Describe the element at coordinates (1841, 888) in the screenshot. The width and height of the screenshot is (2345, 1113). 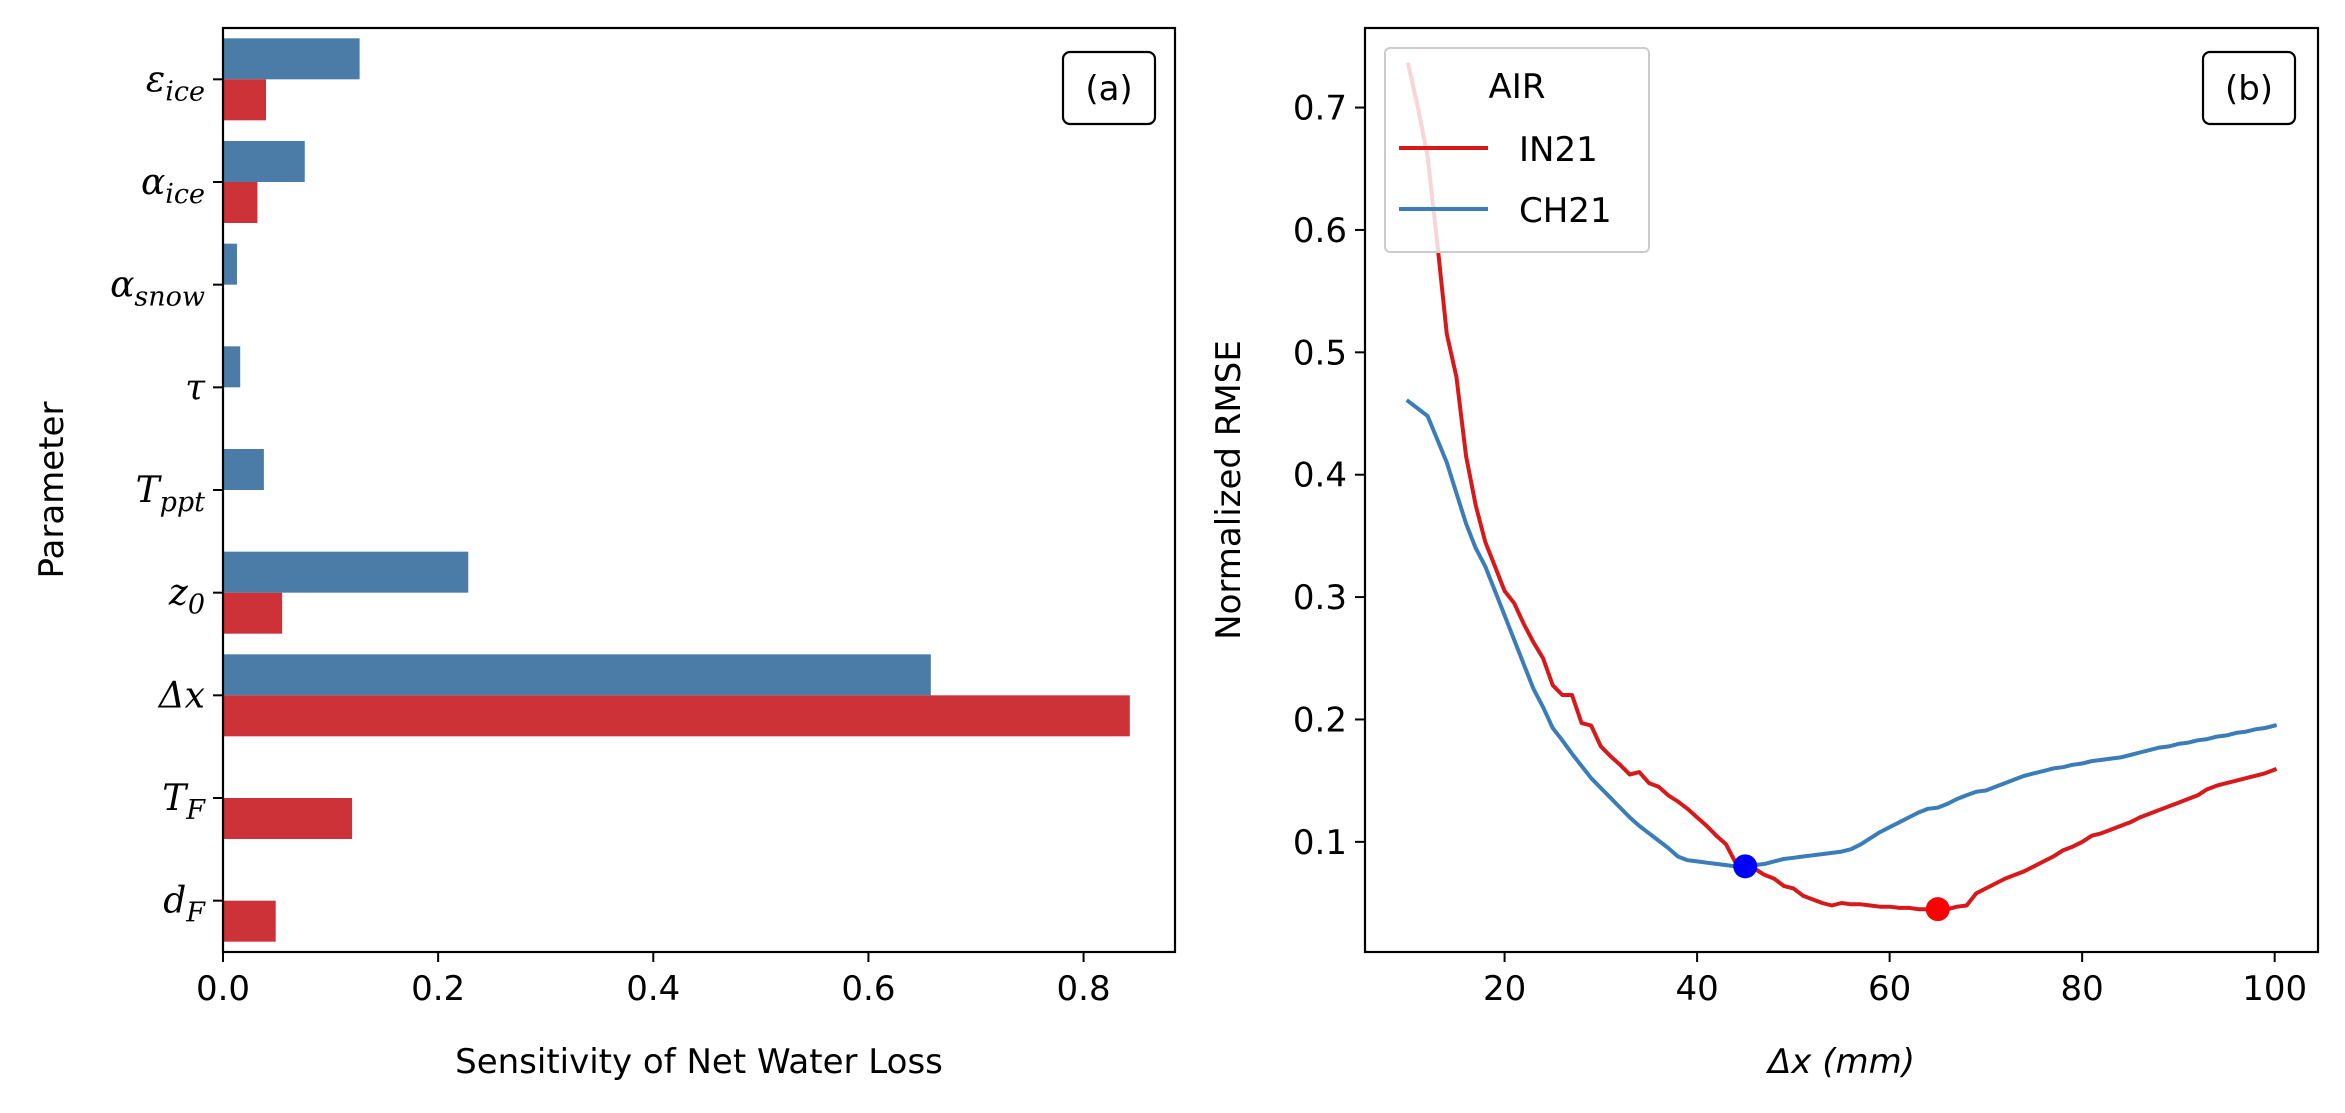
I see `panel-b-minimum-markers` at that location.